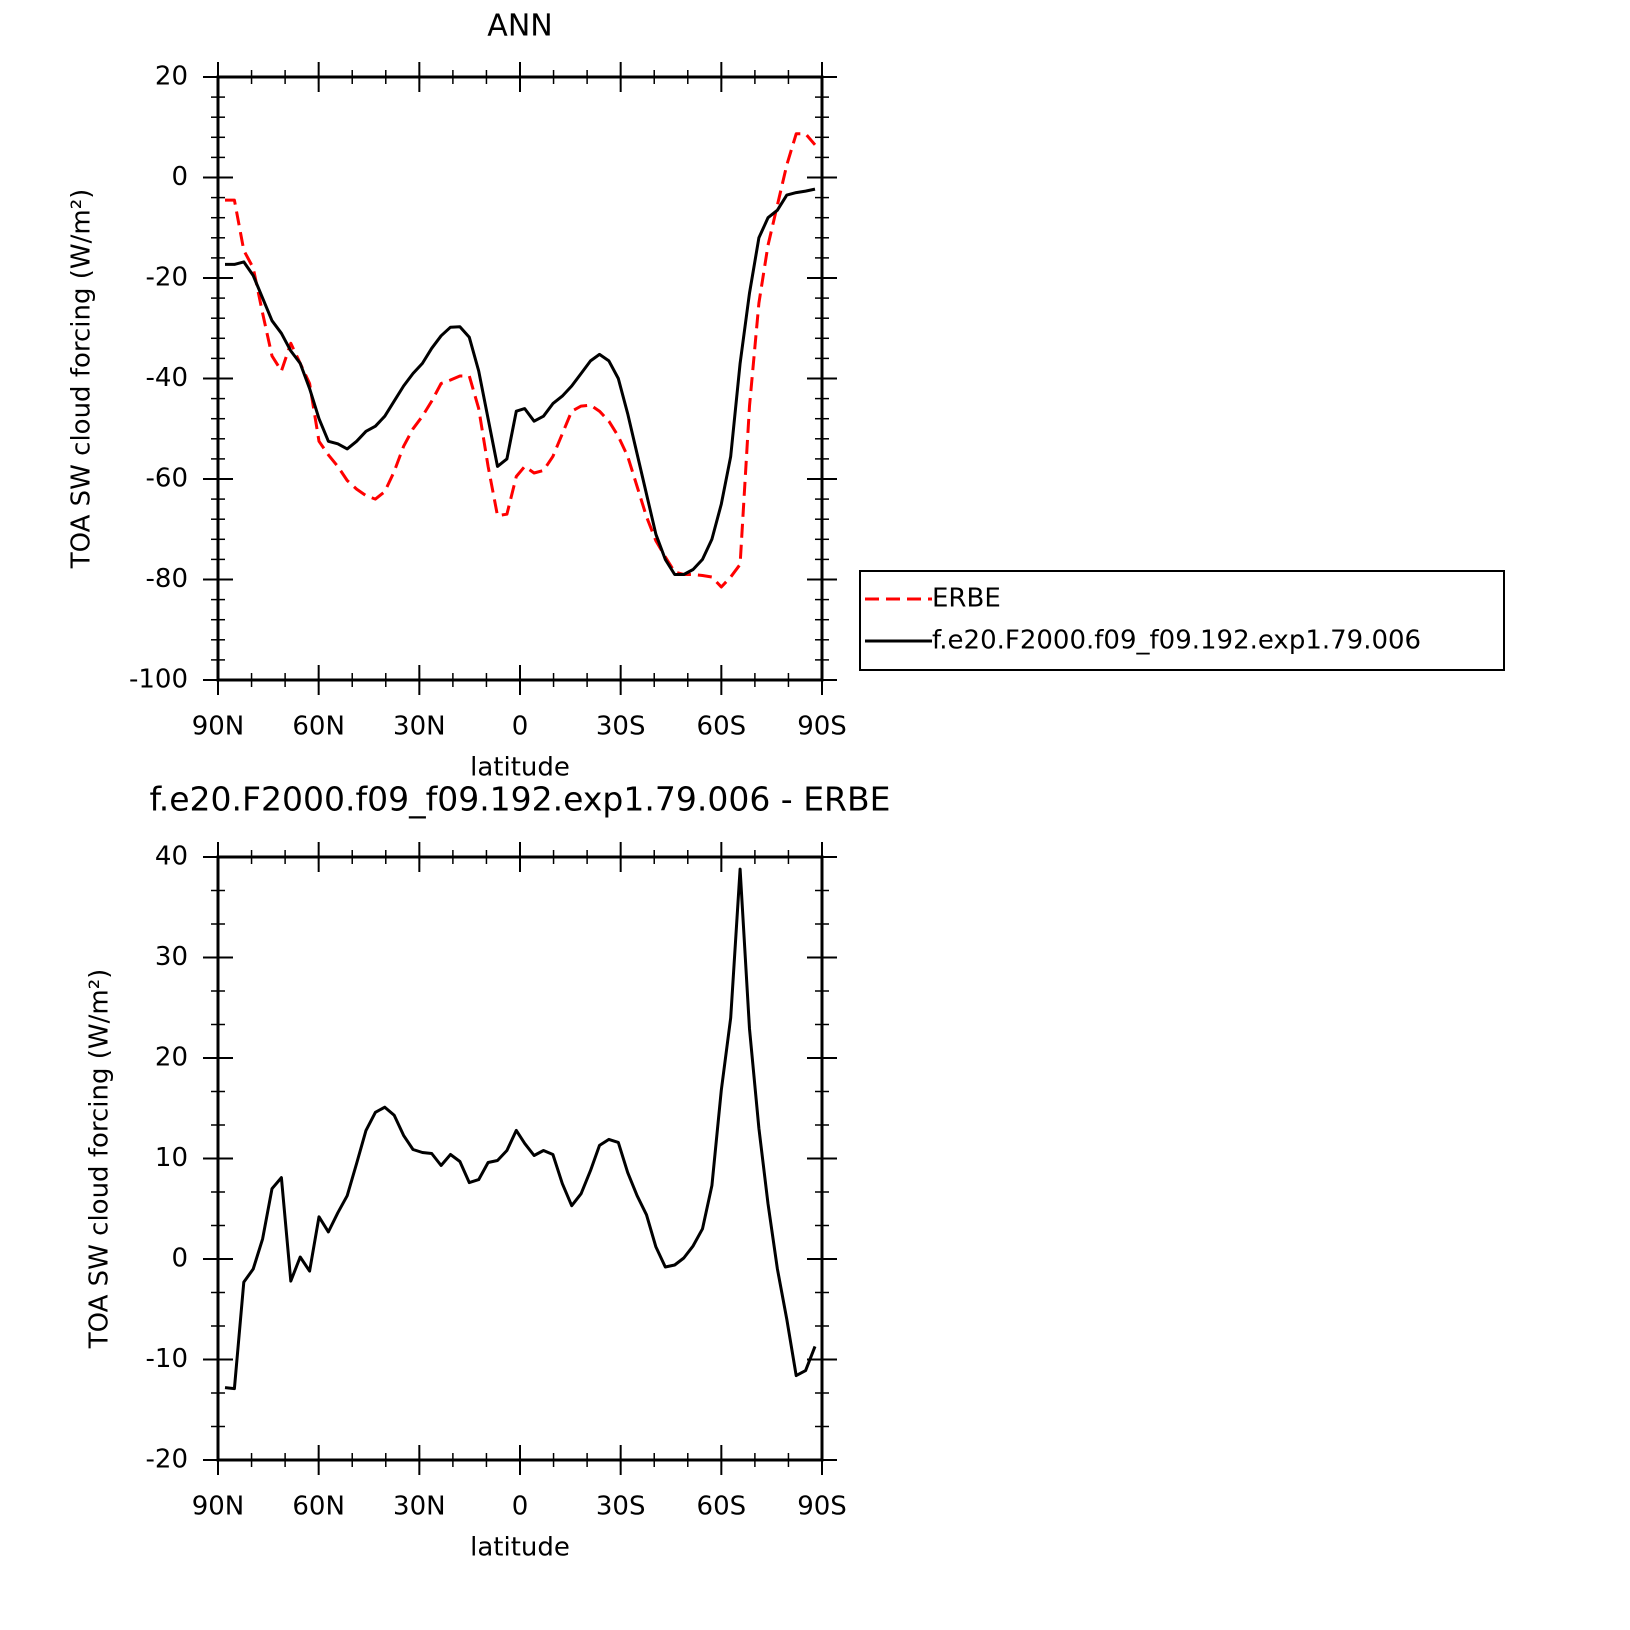 The width and height of the screenshot is (1630, 1630). Describe the element at coordinates (158, 680) in the screenshot. I see `y-tick-label: -100` at that location.